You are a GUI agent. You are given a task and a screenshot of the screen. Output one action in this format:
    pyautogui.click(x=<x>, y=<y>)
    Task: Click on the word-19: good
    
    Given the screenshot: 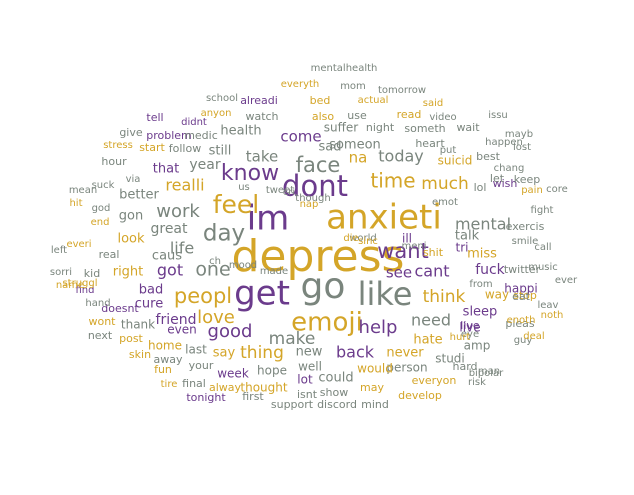 What is the action you would take?
    pyautogui.click(x=230, y=331)
    